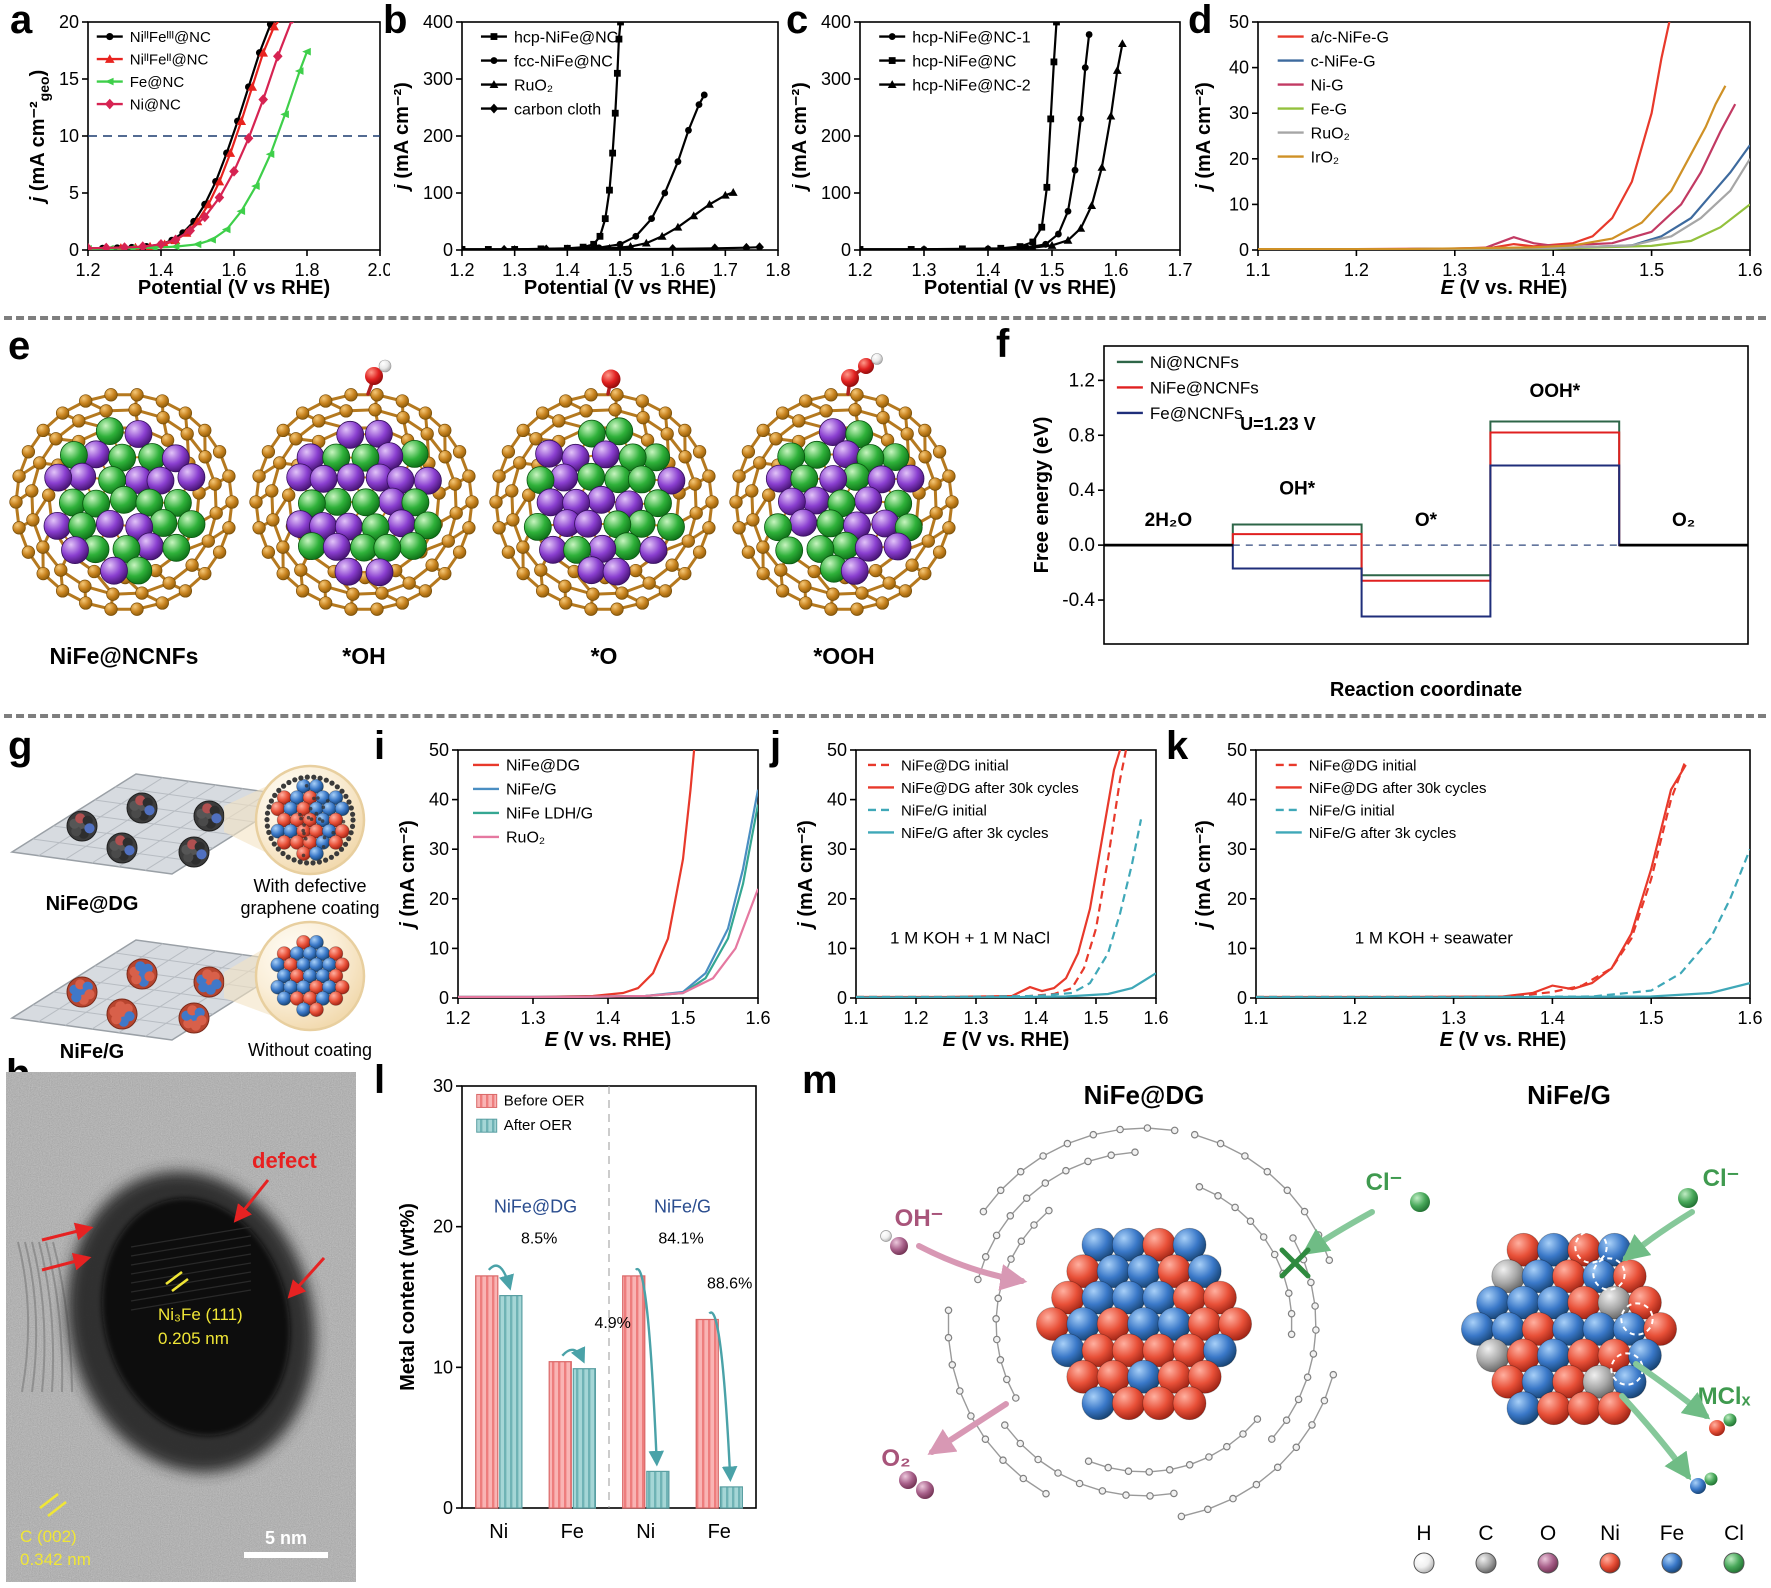 The height and width of the screenshot is (1588, 1771). I want to click on legend-item: Ni@NC, so click(155, 104).